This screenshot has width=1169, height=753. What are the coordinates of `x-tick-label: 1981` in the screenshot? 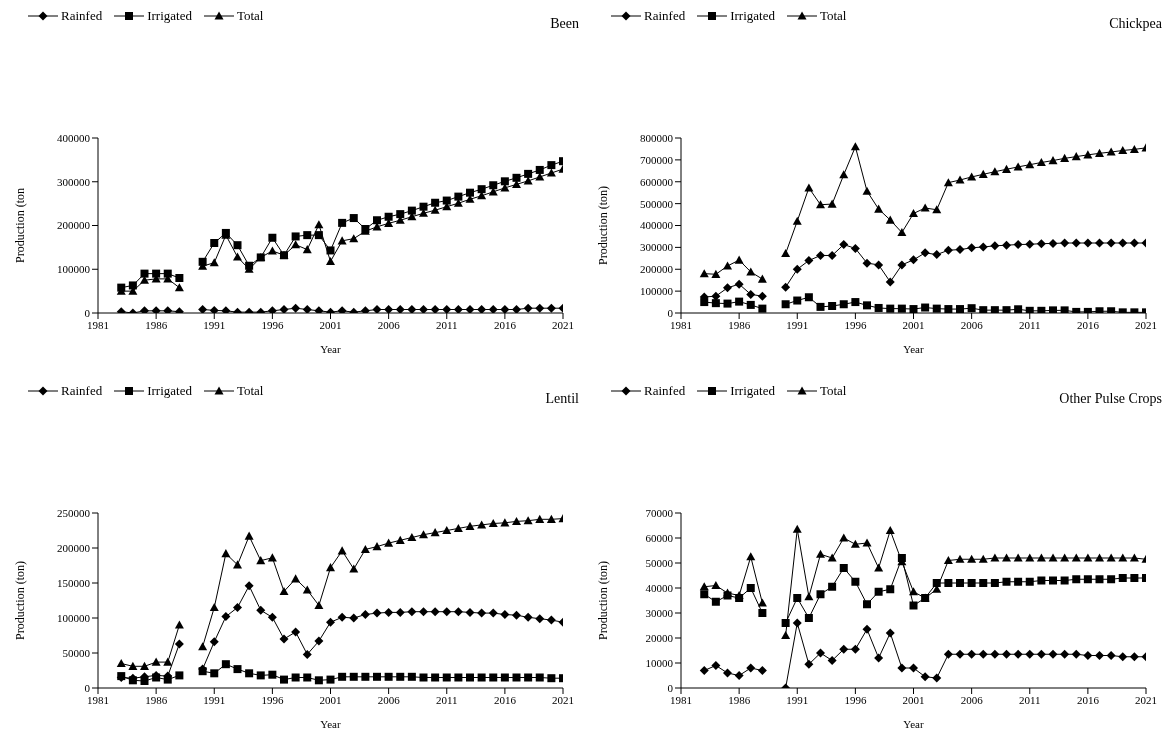 It's located at (681, 699).